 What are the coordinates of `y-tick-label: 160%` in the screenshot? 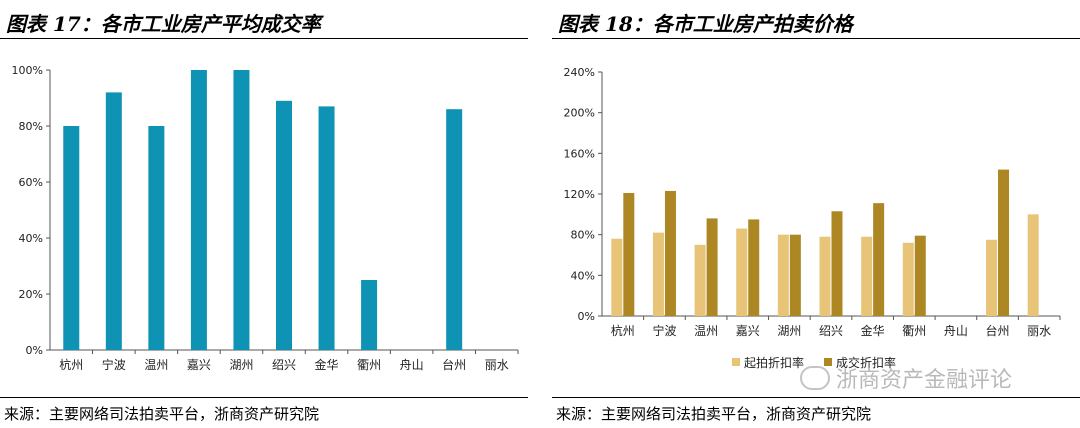 It's located at (579, 153).